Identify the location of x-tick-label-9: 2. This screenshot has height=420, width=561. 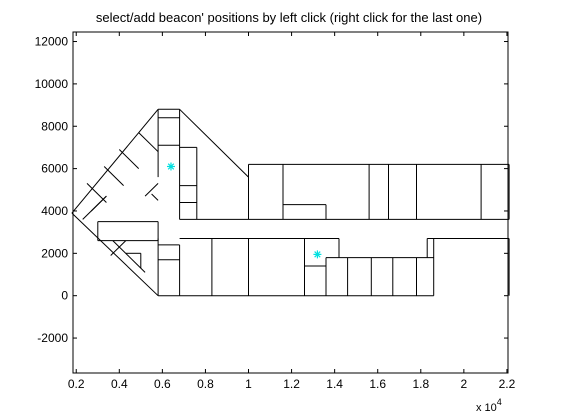
(464, 384).